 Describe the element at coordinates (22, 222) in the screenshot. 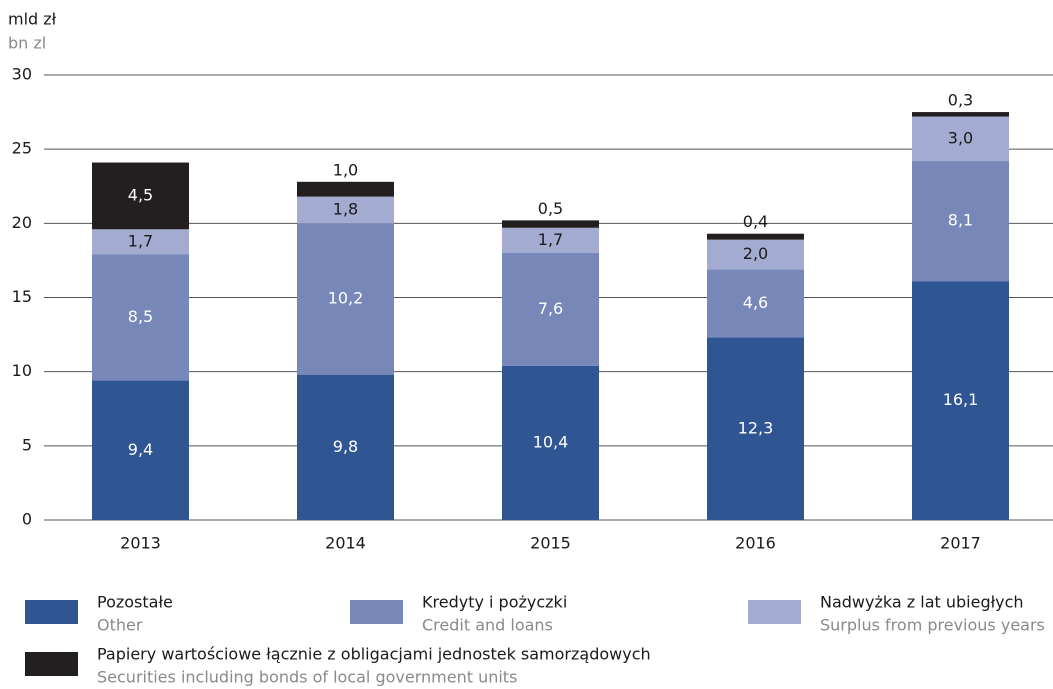

I see `y-tick-label: 20` at that location.